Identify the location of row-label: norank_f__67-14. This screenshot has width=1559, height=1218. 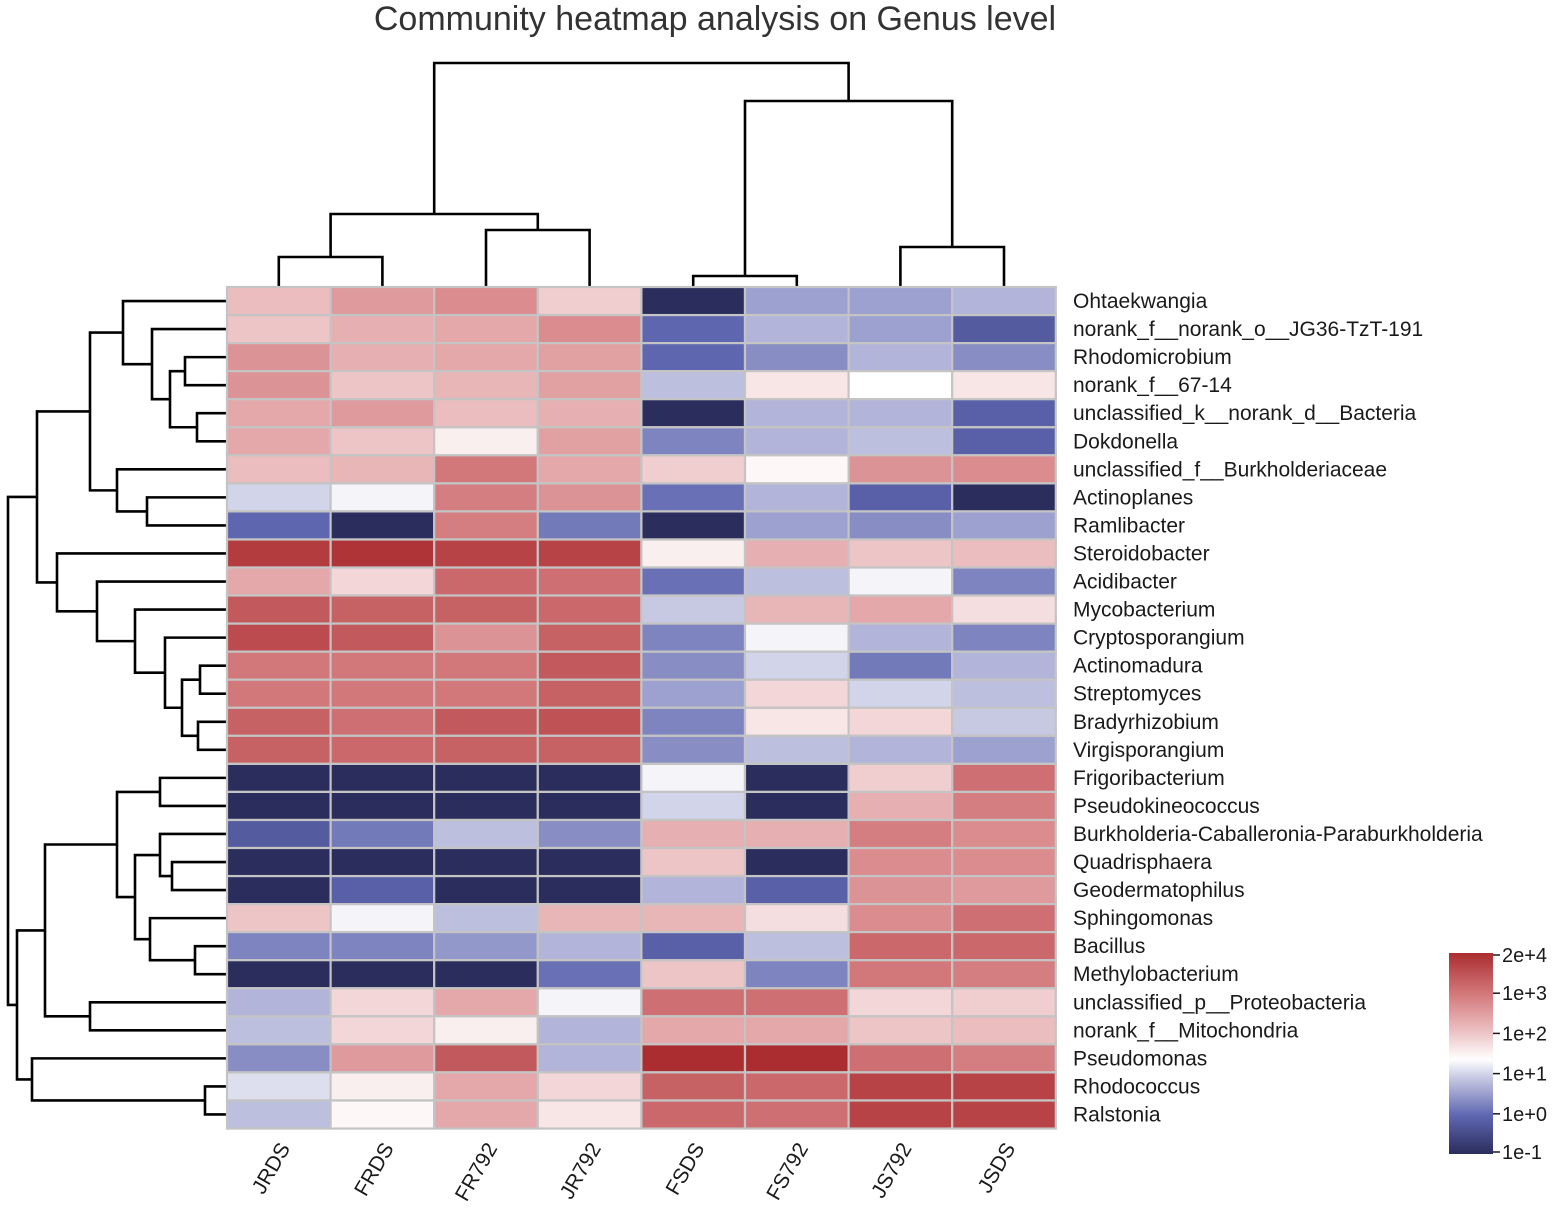
(1152, 385).